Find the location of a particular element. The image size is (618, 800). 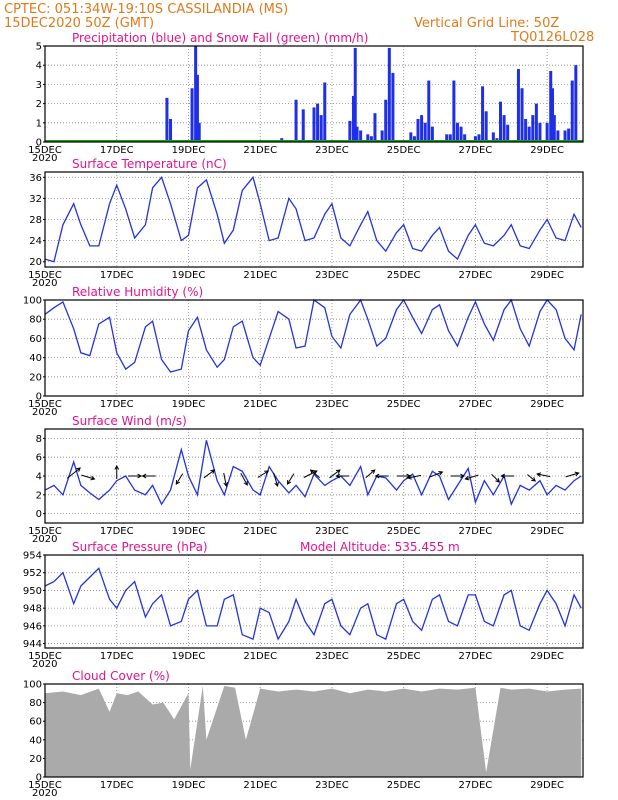

y-tick-label: 950 is located at coordinates (32, 591).